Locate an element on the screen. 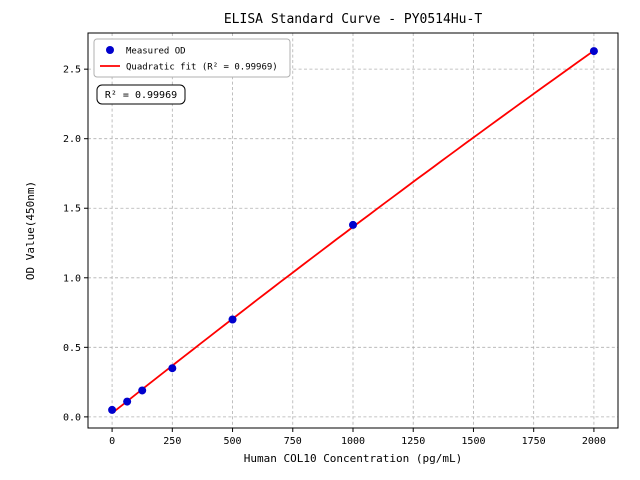  x-tick-label: 1750 is located at coordinates (534, 441).